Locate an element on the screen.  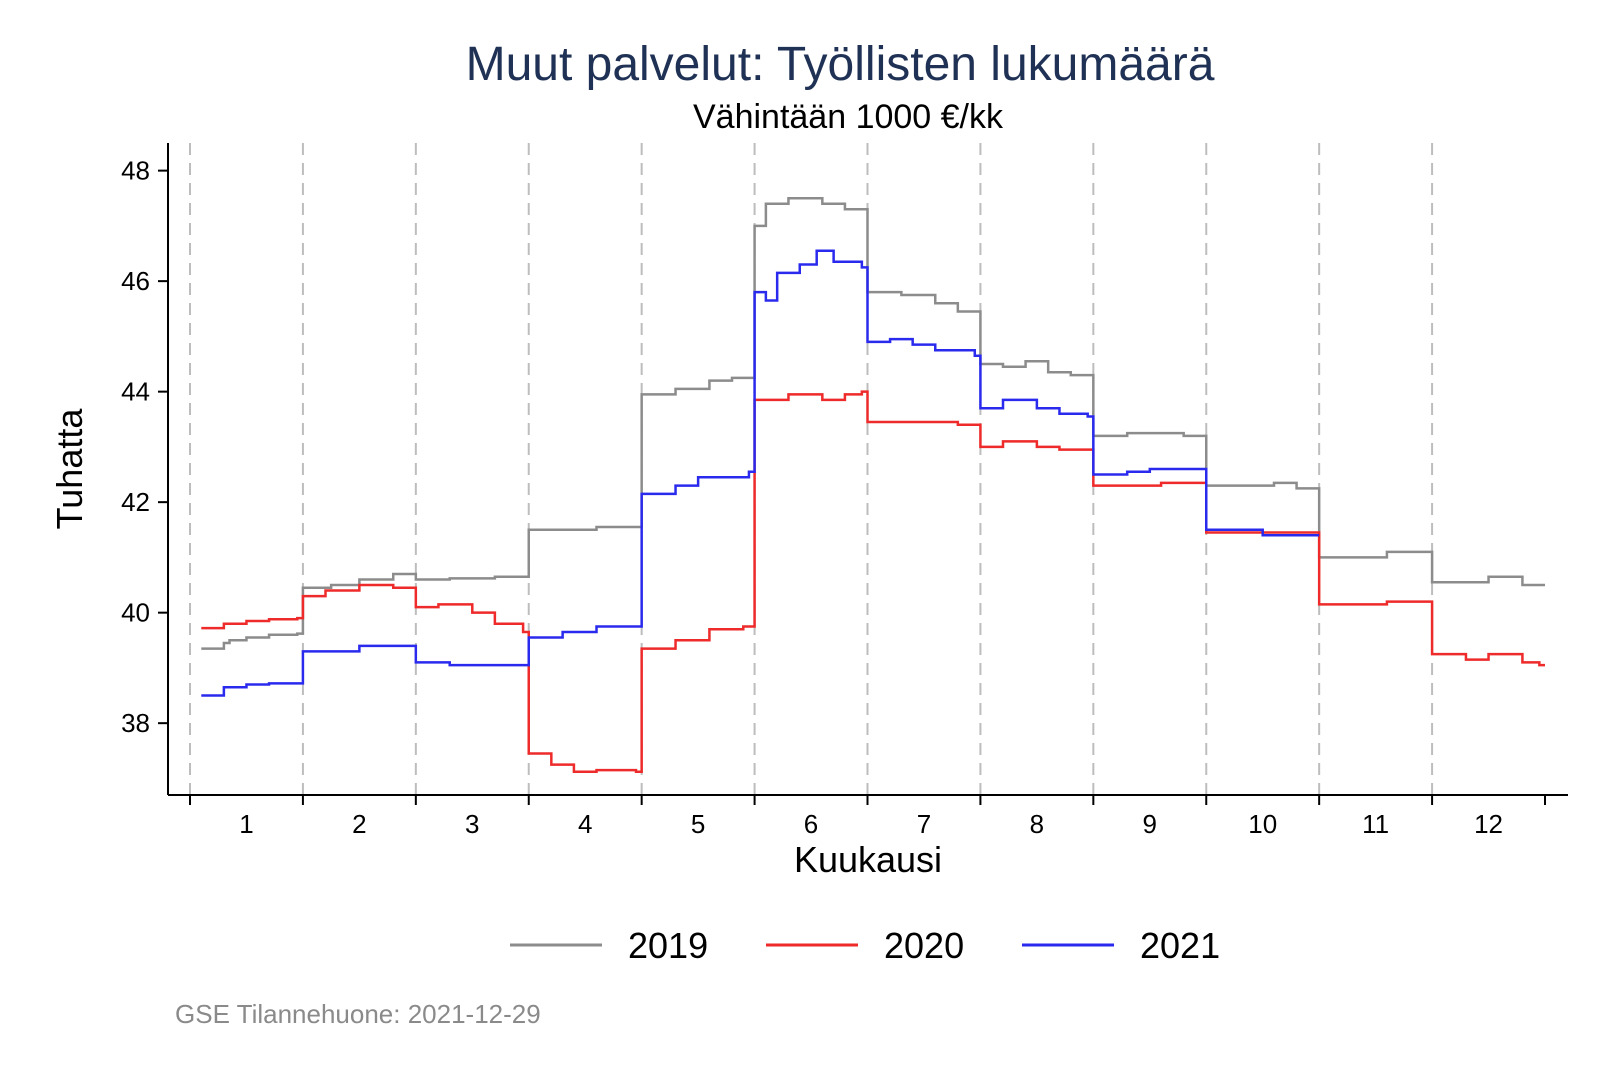
x-tick-label-8: 8 is located at coordinates (1037, 824).